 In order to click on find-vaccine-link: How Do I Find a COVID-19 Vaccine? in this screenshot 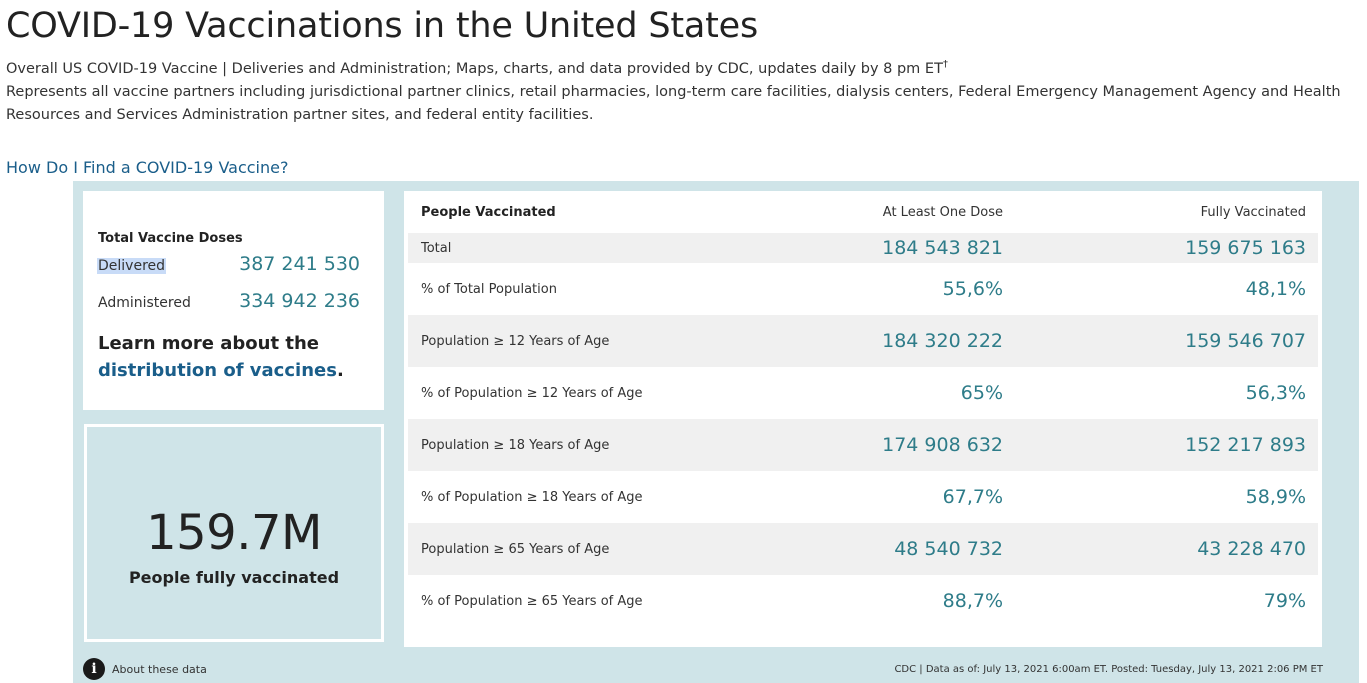, I will do `click(147, 167)`.